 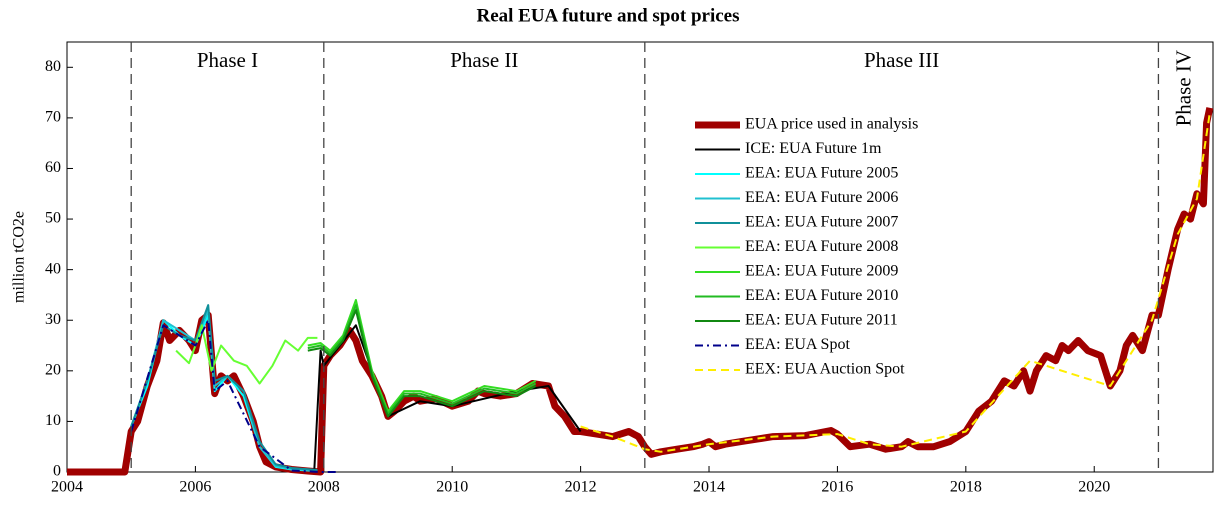 I want to click on y-tick-label: 80, so click(x=53, y=66).